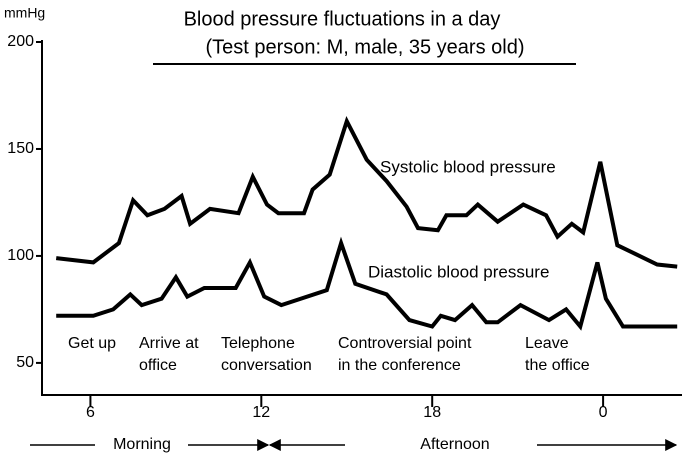 The height and width of the screenshot is (459, 684). What do you see at coordinates (92, 343) in the screenshot?
I see `event-annotation: Get up` at bounding box center [92, 343].